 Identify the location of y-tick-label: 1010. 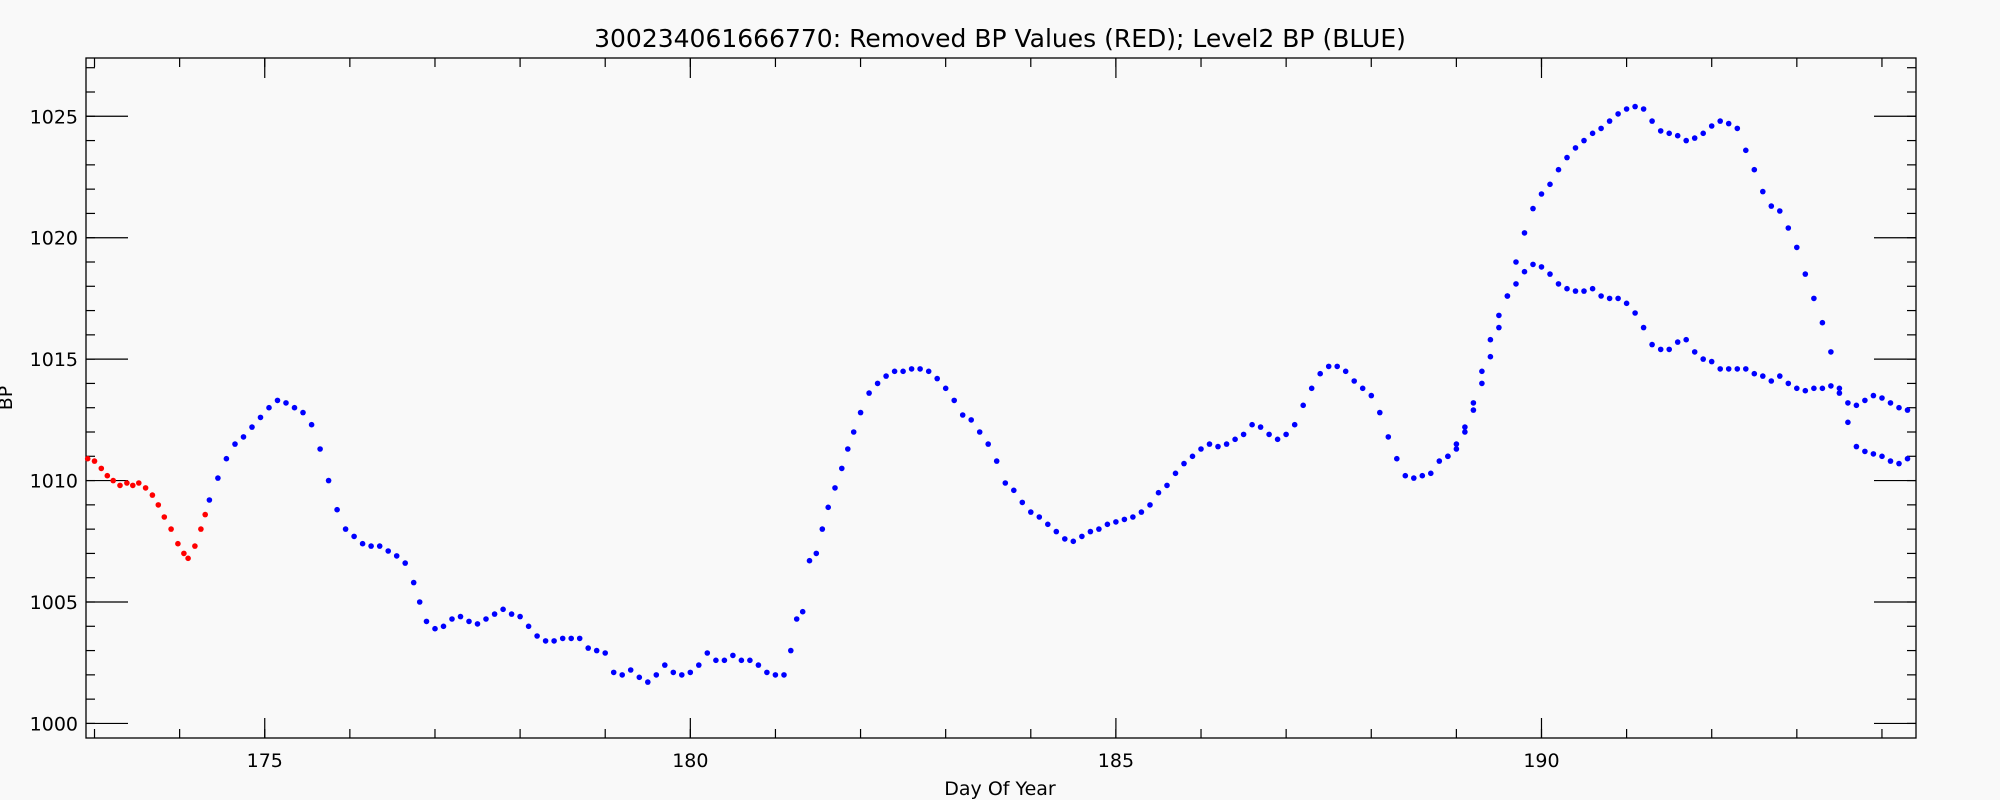
(54, 482).